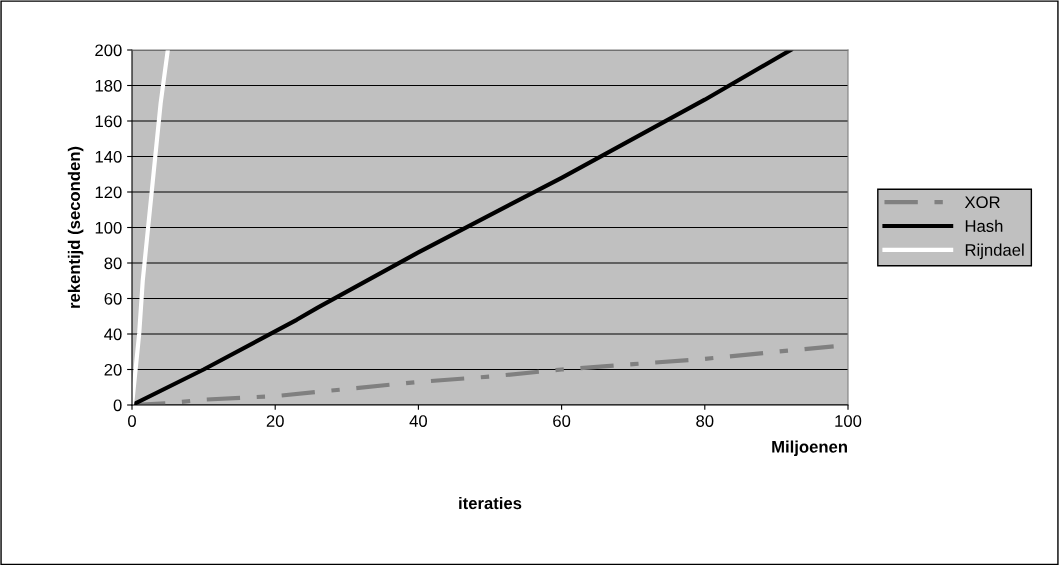 The width and height of the screenshot is (1059, 565). What do you see at coordinates (809, 448) in the screenshot?
I see `text: Miljoenen` at bounding box center [809, 448].